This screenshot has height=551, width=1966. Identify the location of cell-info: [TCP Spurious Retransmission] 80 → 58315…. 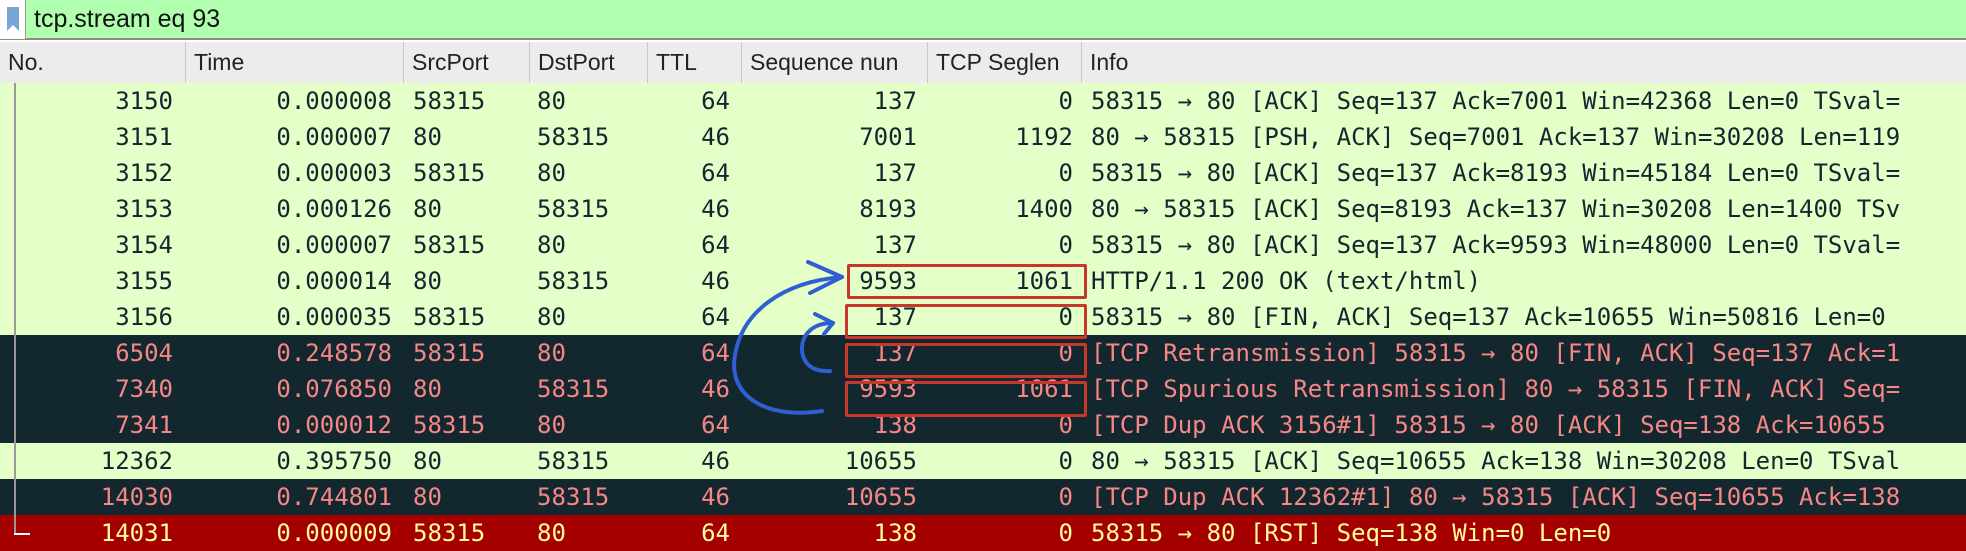
(1496, 389).